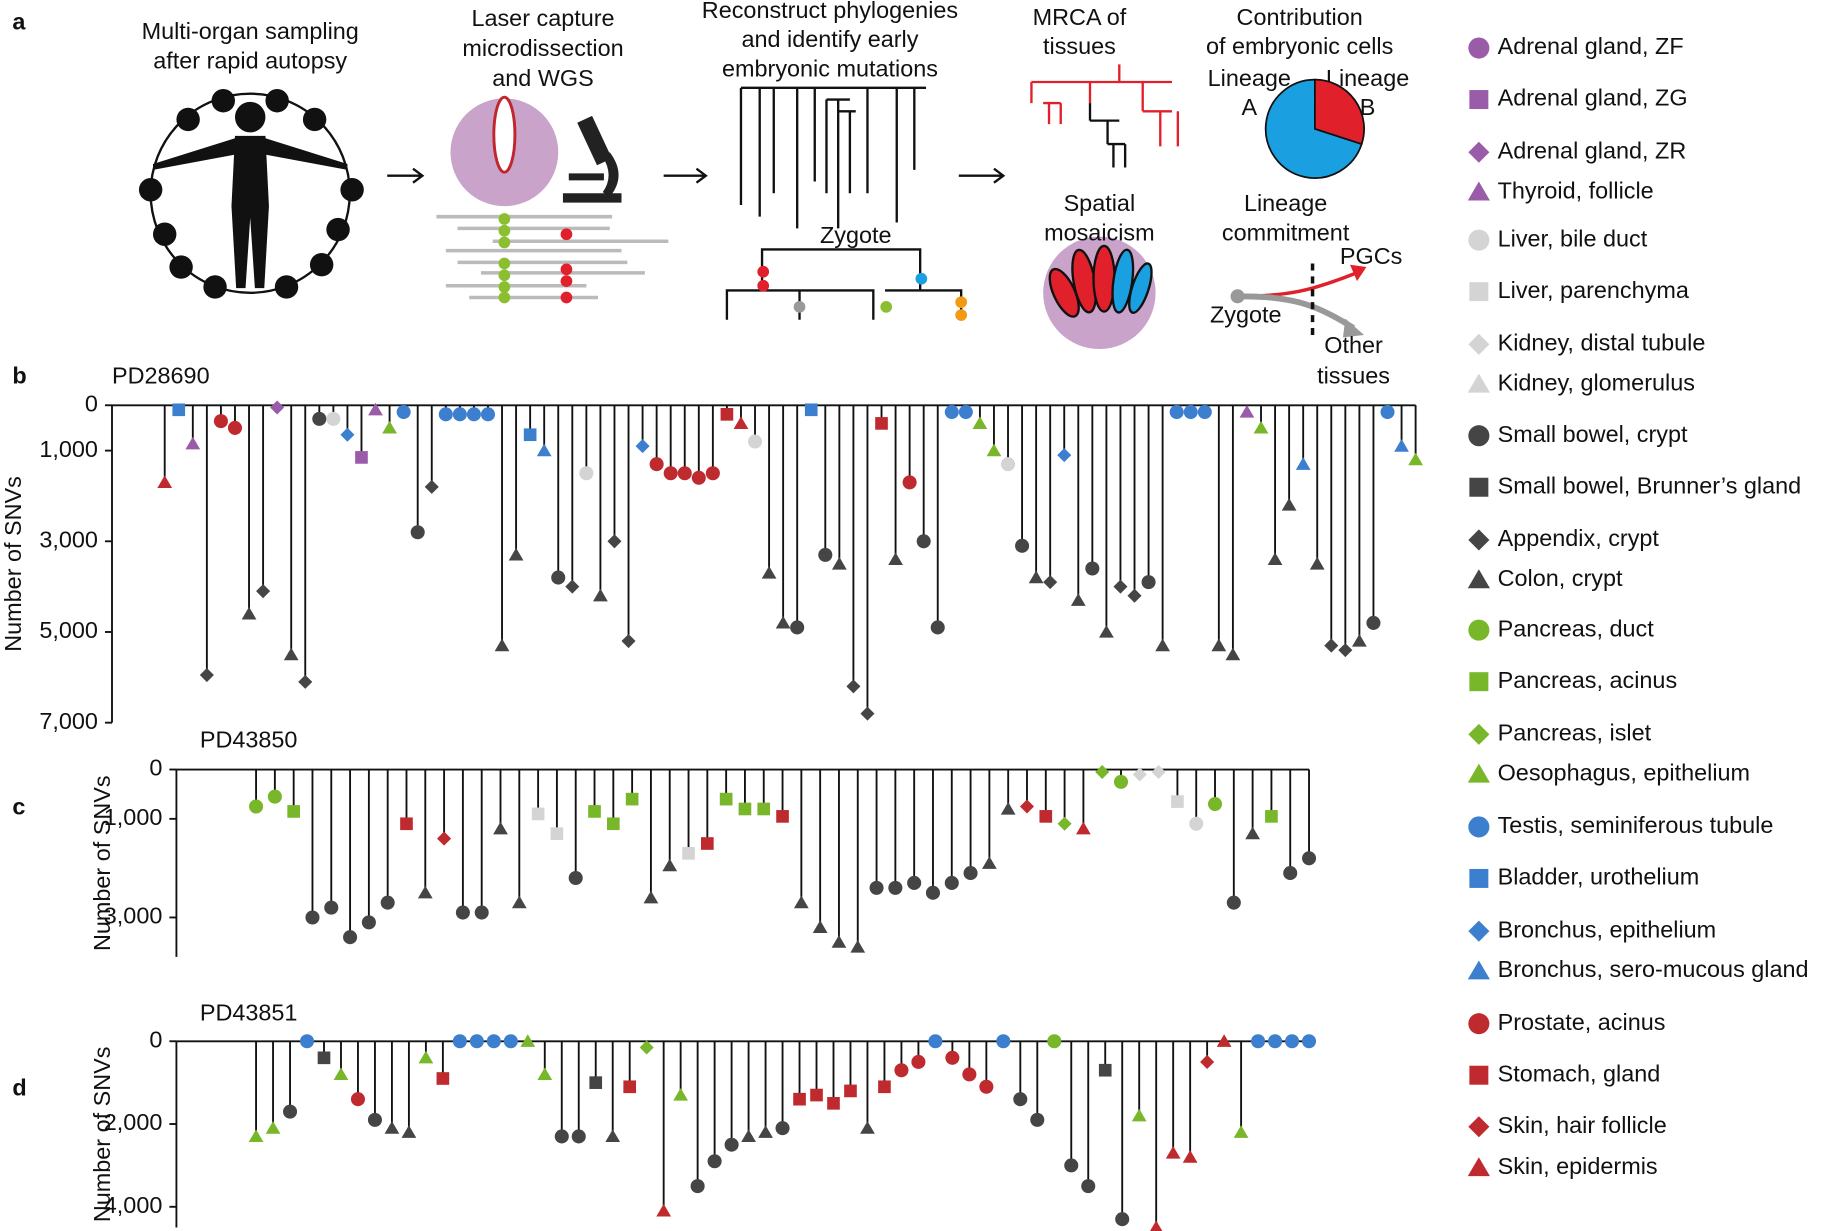  I want to click on early-mutations, so click(862, 293).